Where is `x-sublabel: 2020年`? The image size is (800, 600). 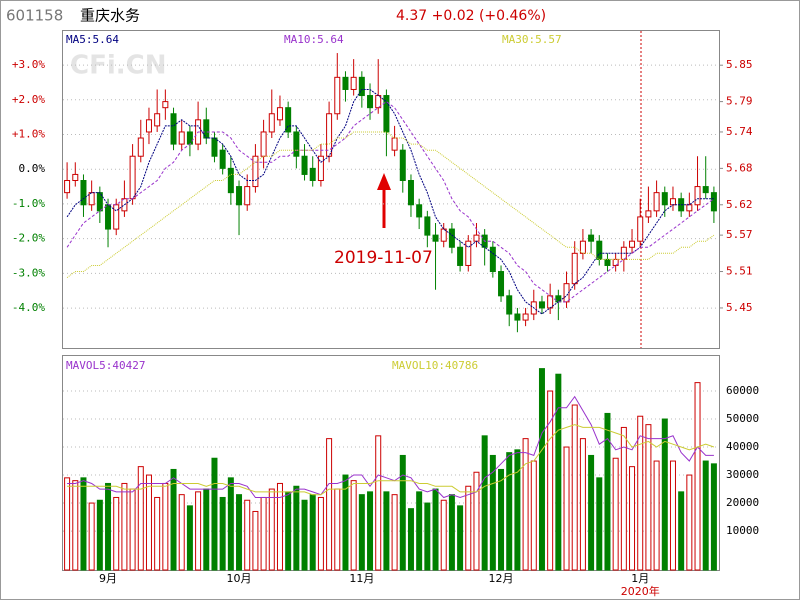
x-sublabel: 2020年 is located at coordinates (640, 591).